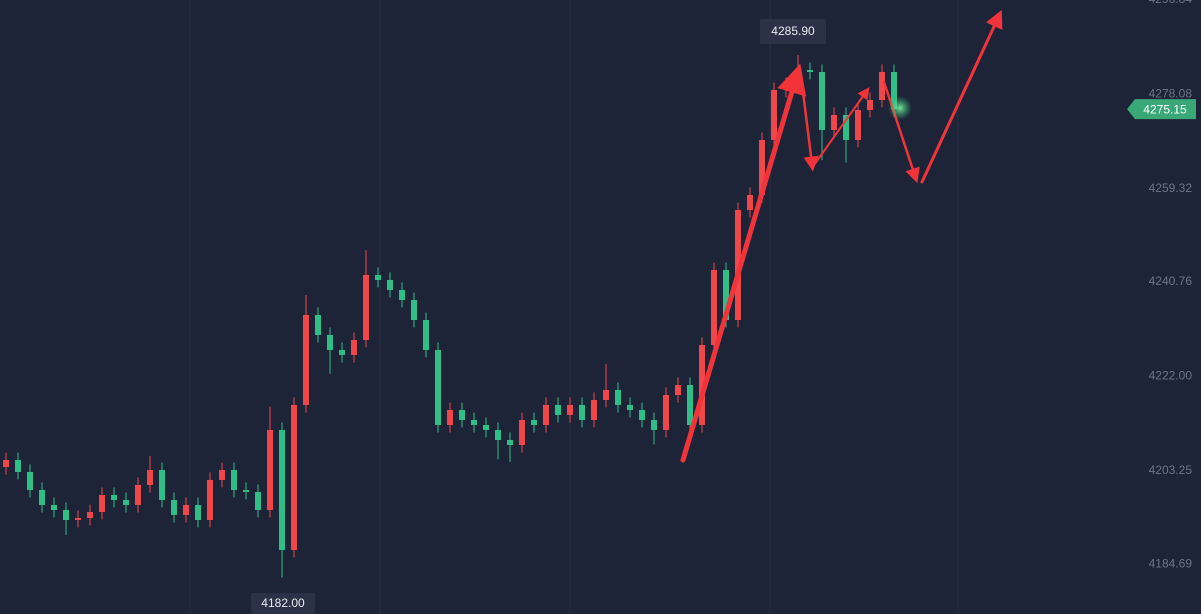  What do you see at coordinates (1171, 94) in the screenshot?
I see `y-tick-label: 4278.08` at bounding box center [1171, 94].